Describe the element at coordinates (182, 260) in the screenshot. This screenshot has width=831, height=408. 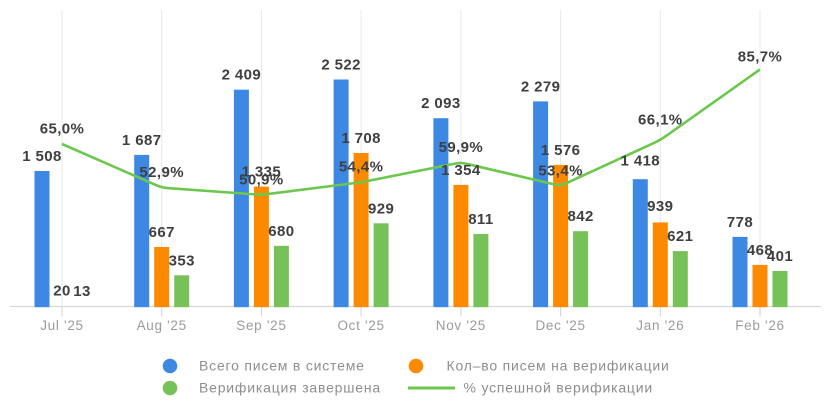
I see `svg-text: 353` at that location.